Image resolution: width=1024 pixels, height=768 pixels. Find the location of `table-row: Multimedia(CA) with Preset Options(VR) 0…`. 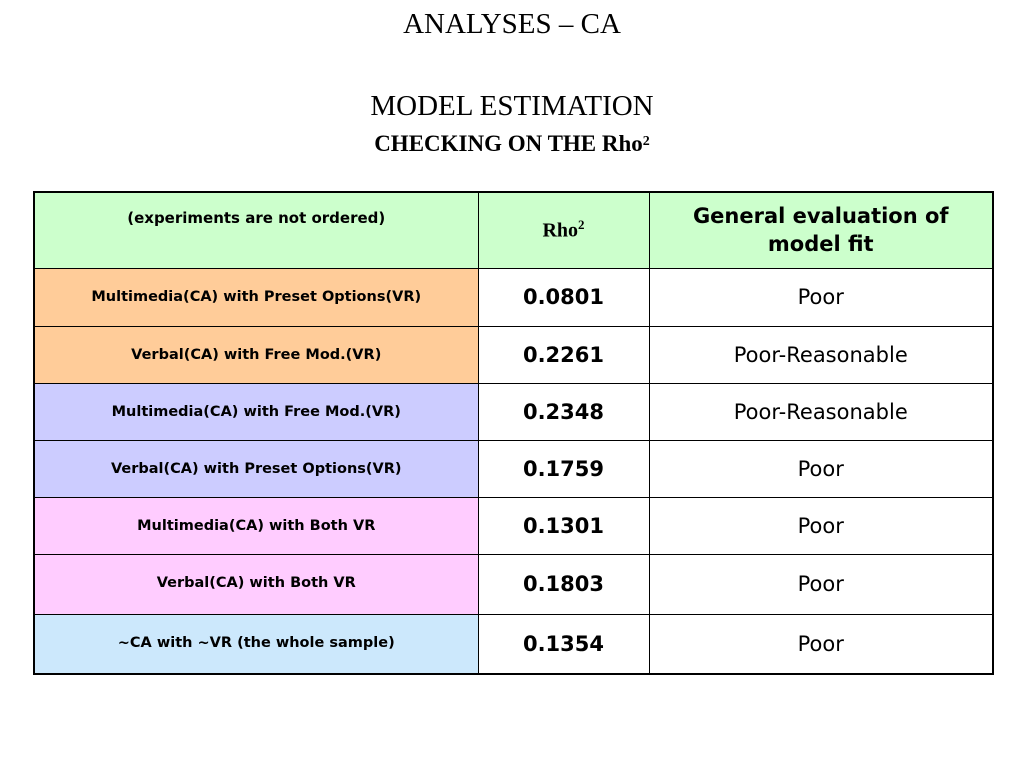

table-row: Multimedia(CA) with Preset Options(VR) 0… is located at coordinates (513, 297).